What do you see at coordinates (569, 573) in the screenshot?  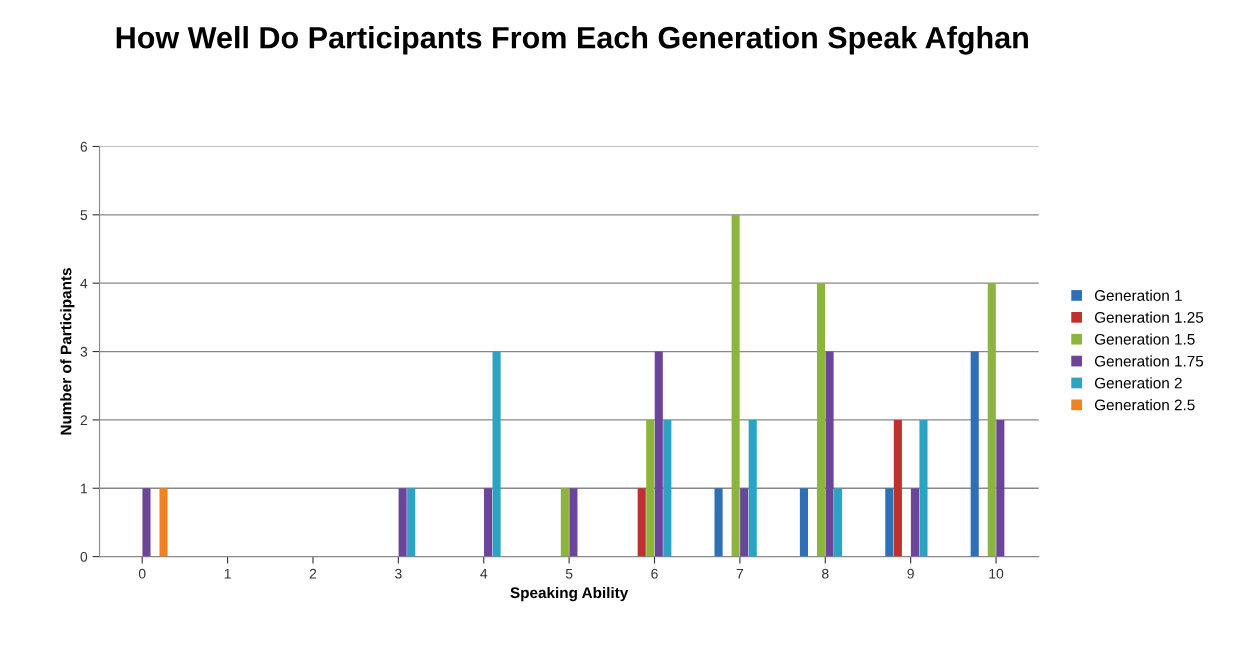 I see `x-tick-label: 5` at bounding box center [569, 573].